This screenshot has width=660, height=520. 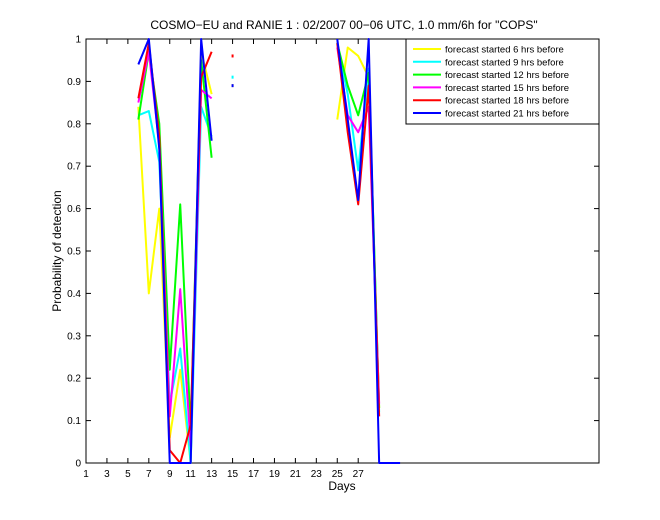 I want to click on y-tick-label: 0.2, so click(x=74, y=379).